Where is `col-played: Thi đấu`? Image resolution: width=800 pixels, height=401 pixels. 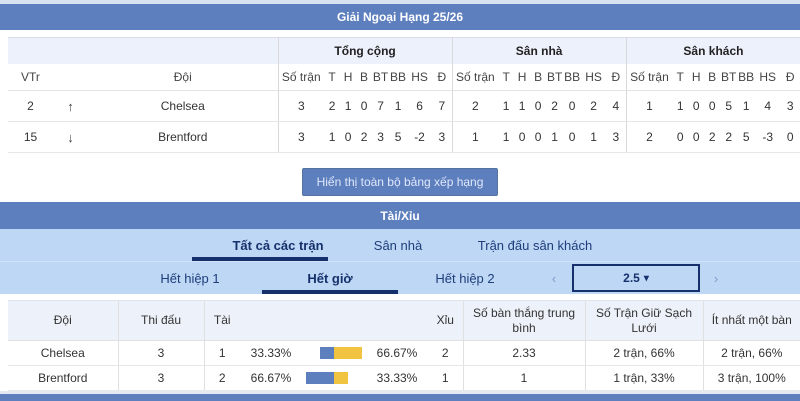
col-played: Thi đấu is located at coordinates (160, 320).